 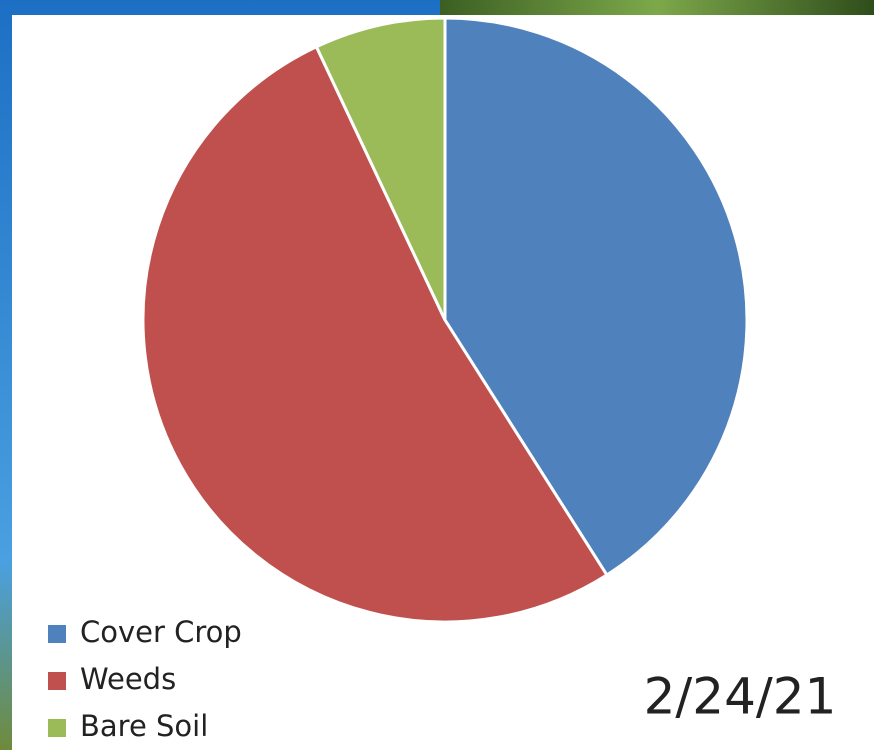 What do you see at coordinates (161, 632) in the screenshot?
I see `legend-label: Cover Crop` at bounding box center [161, 632].